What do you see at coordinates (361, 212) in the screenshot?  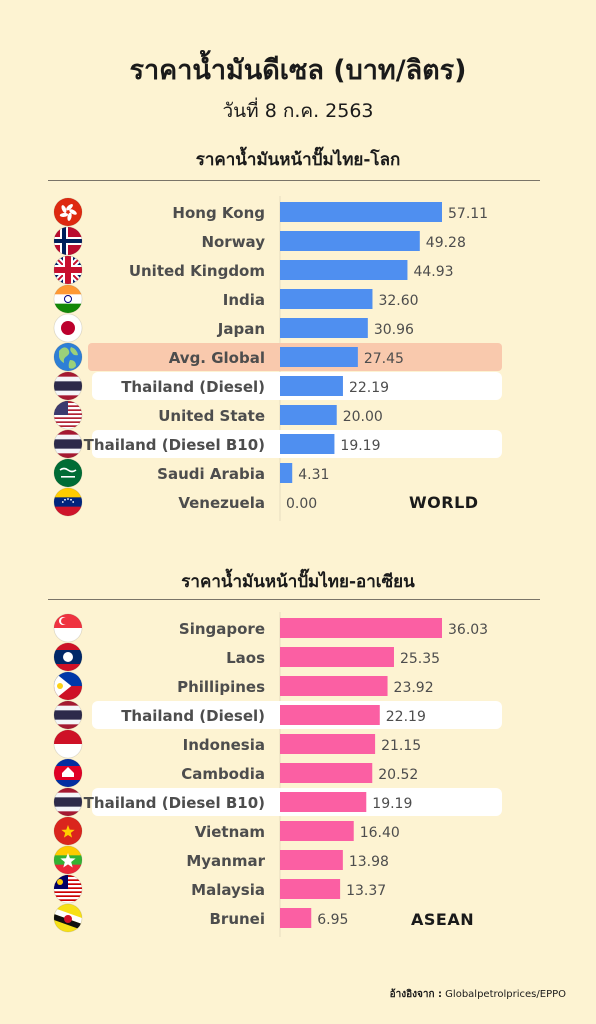 I see `world-bar-hong-kong` at bounding box center [361, 212].